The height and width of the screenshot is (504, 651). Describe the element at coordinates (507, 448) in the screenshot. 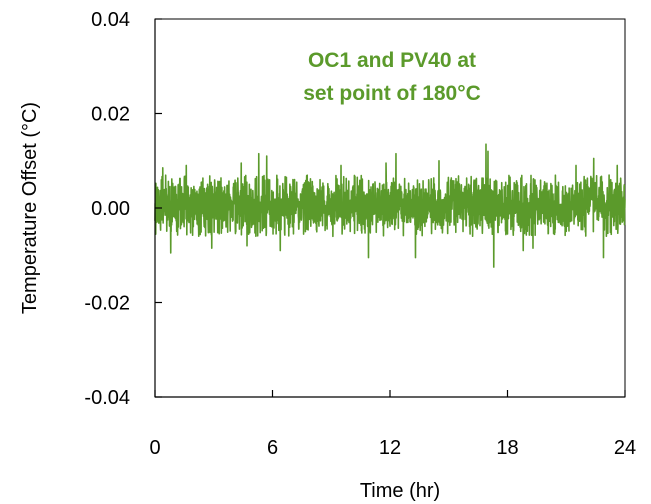

I see `x-tick-label: 18` at that location.